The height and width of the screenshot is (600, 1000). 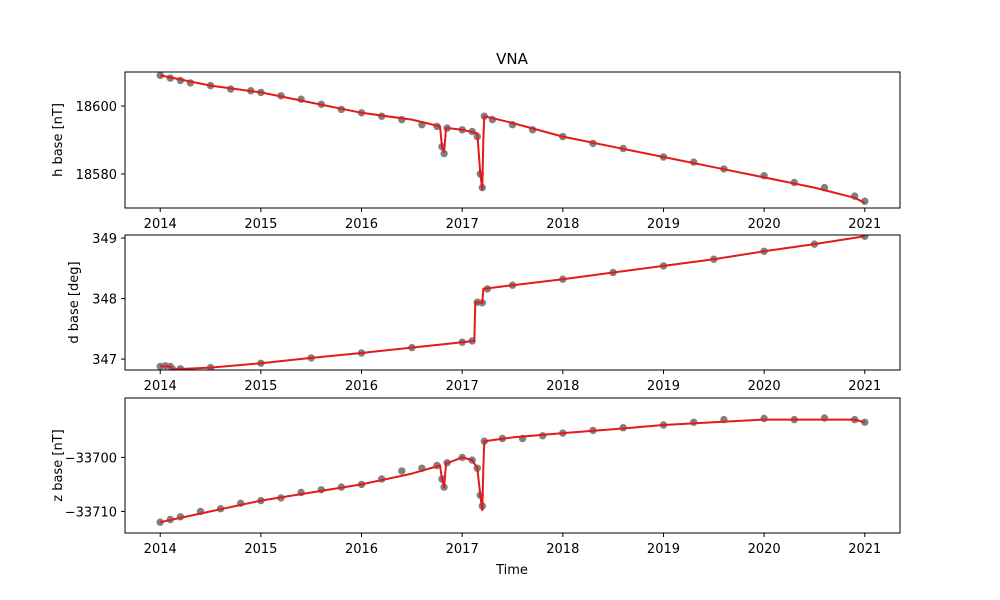 What do you see at coordinates (91, 512) in the screenshot?
I see `y-tick-label: −33710` at bounding box center [91, 512].